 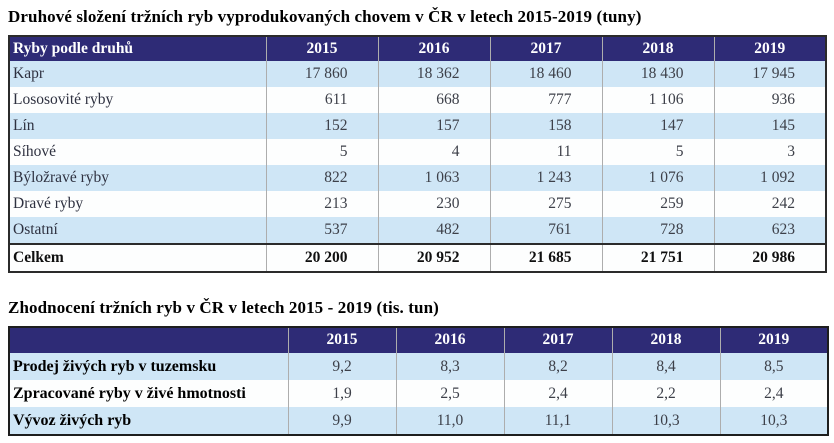 I want to click on table2-header-year-2016: 2016, so click(x=449, y=340).